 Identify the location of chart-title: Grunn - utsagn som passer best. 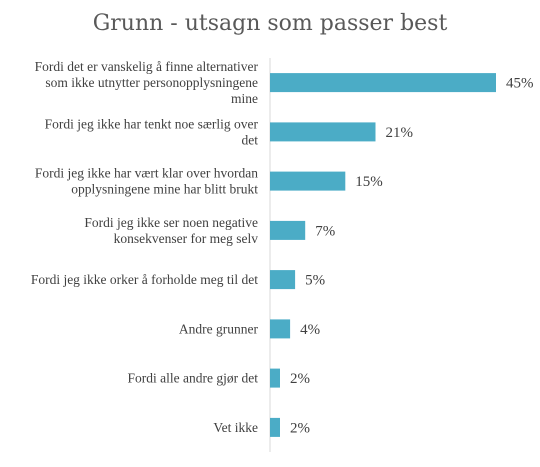
(270, 23).